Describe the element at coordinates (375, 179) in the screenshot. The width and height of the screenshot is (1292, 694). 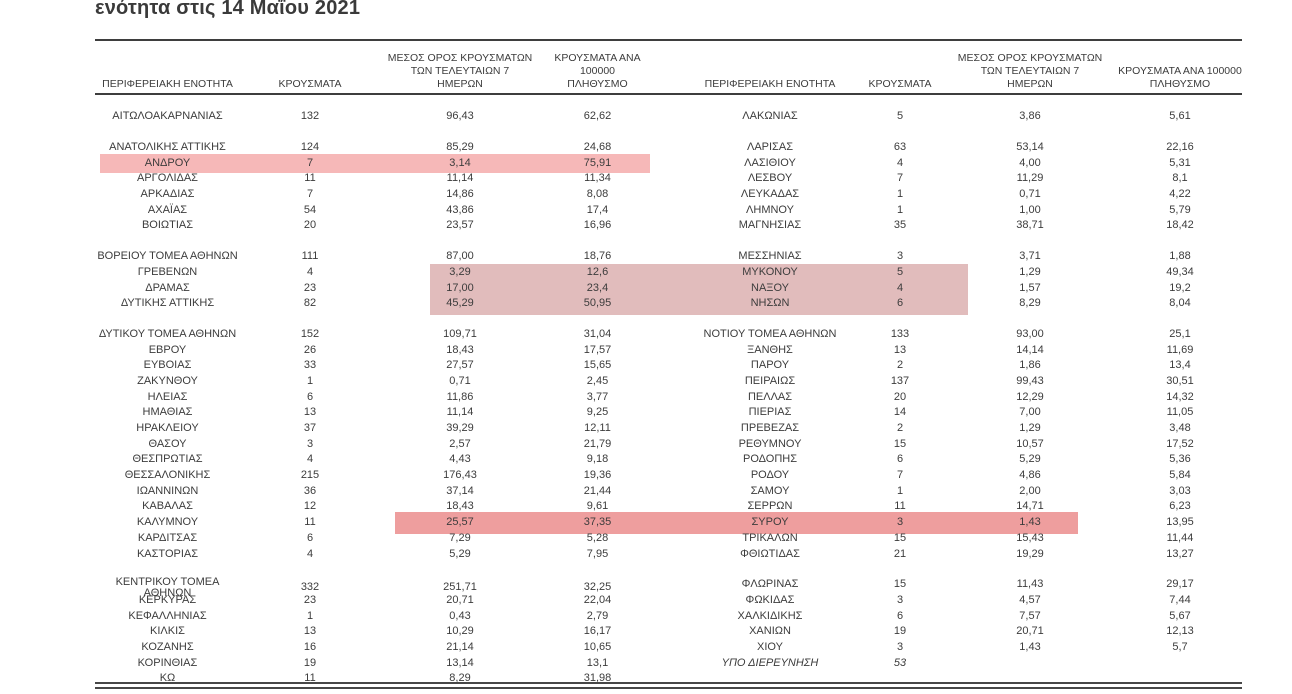
I see `table-row: ΑΡΓΟΛΙΔΑΣ 11 11,14 11,34` at that location.